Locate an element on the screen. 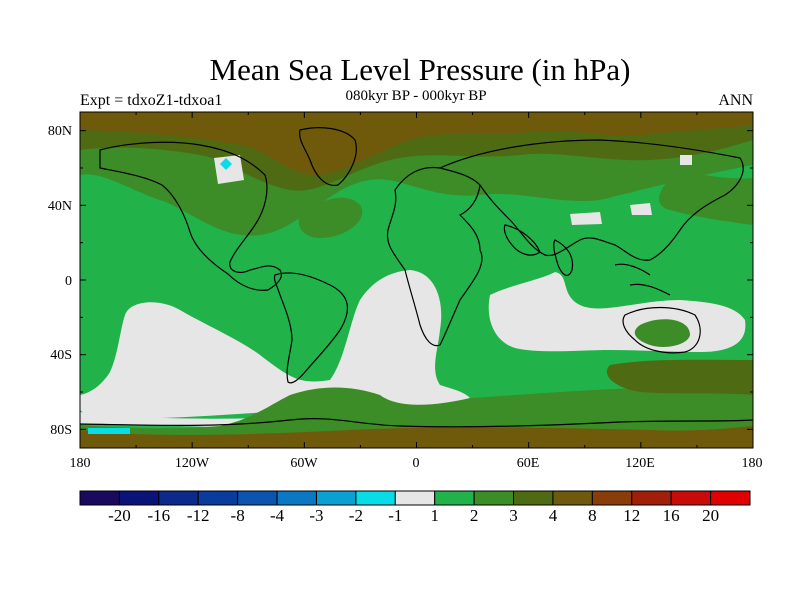 The image size is (800, 600). colorbar-label: -16 is located at coordinates (159, 515).